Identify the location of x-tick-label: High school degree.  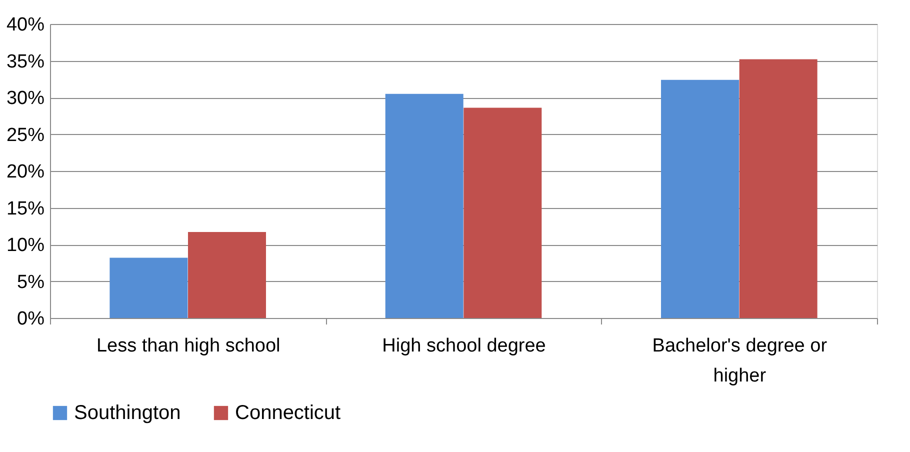
(464, 346).